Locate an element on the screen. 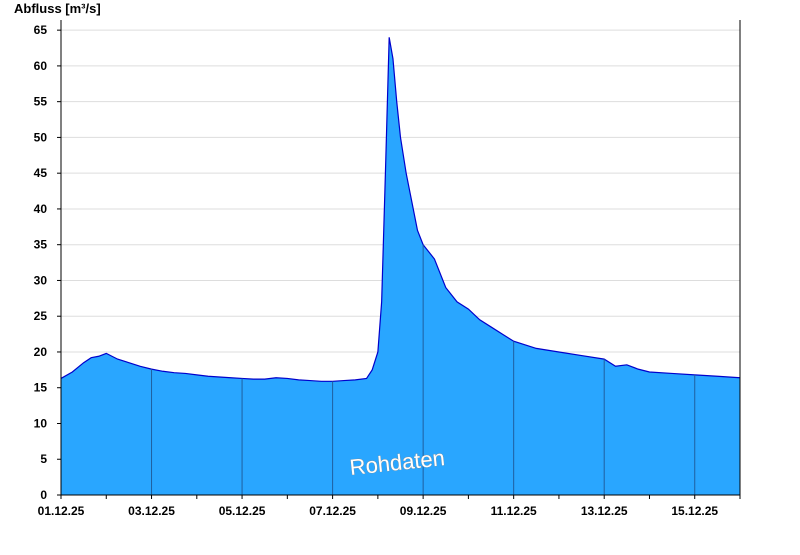 Image resolution: width=800 pixels, height=555 pixels. y-tick-label-6: 30 is located at coordinates (41, 280).